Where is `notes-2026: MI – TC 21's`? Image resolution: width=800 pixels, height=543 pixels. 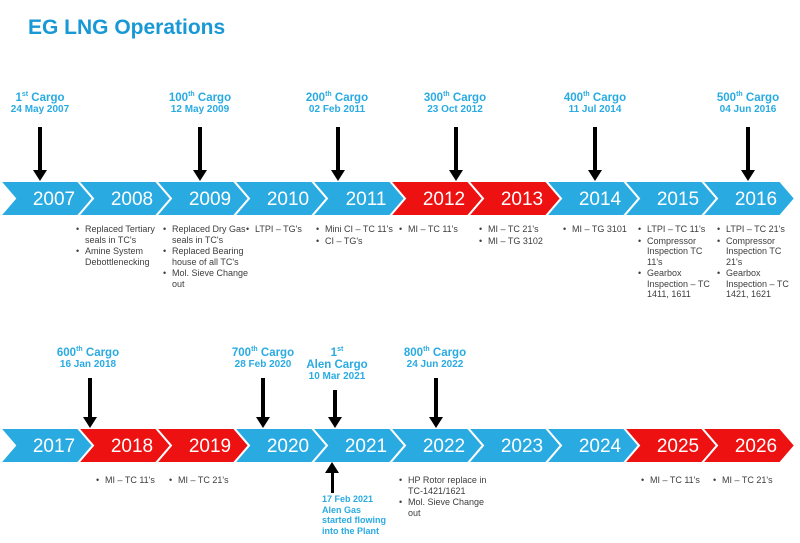
notes-2026: MI – TC 21's is located at coordinates (752, 481).